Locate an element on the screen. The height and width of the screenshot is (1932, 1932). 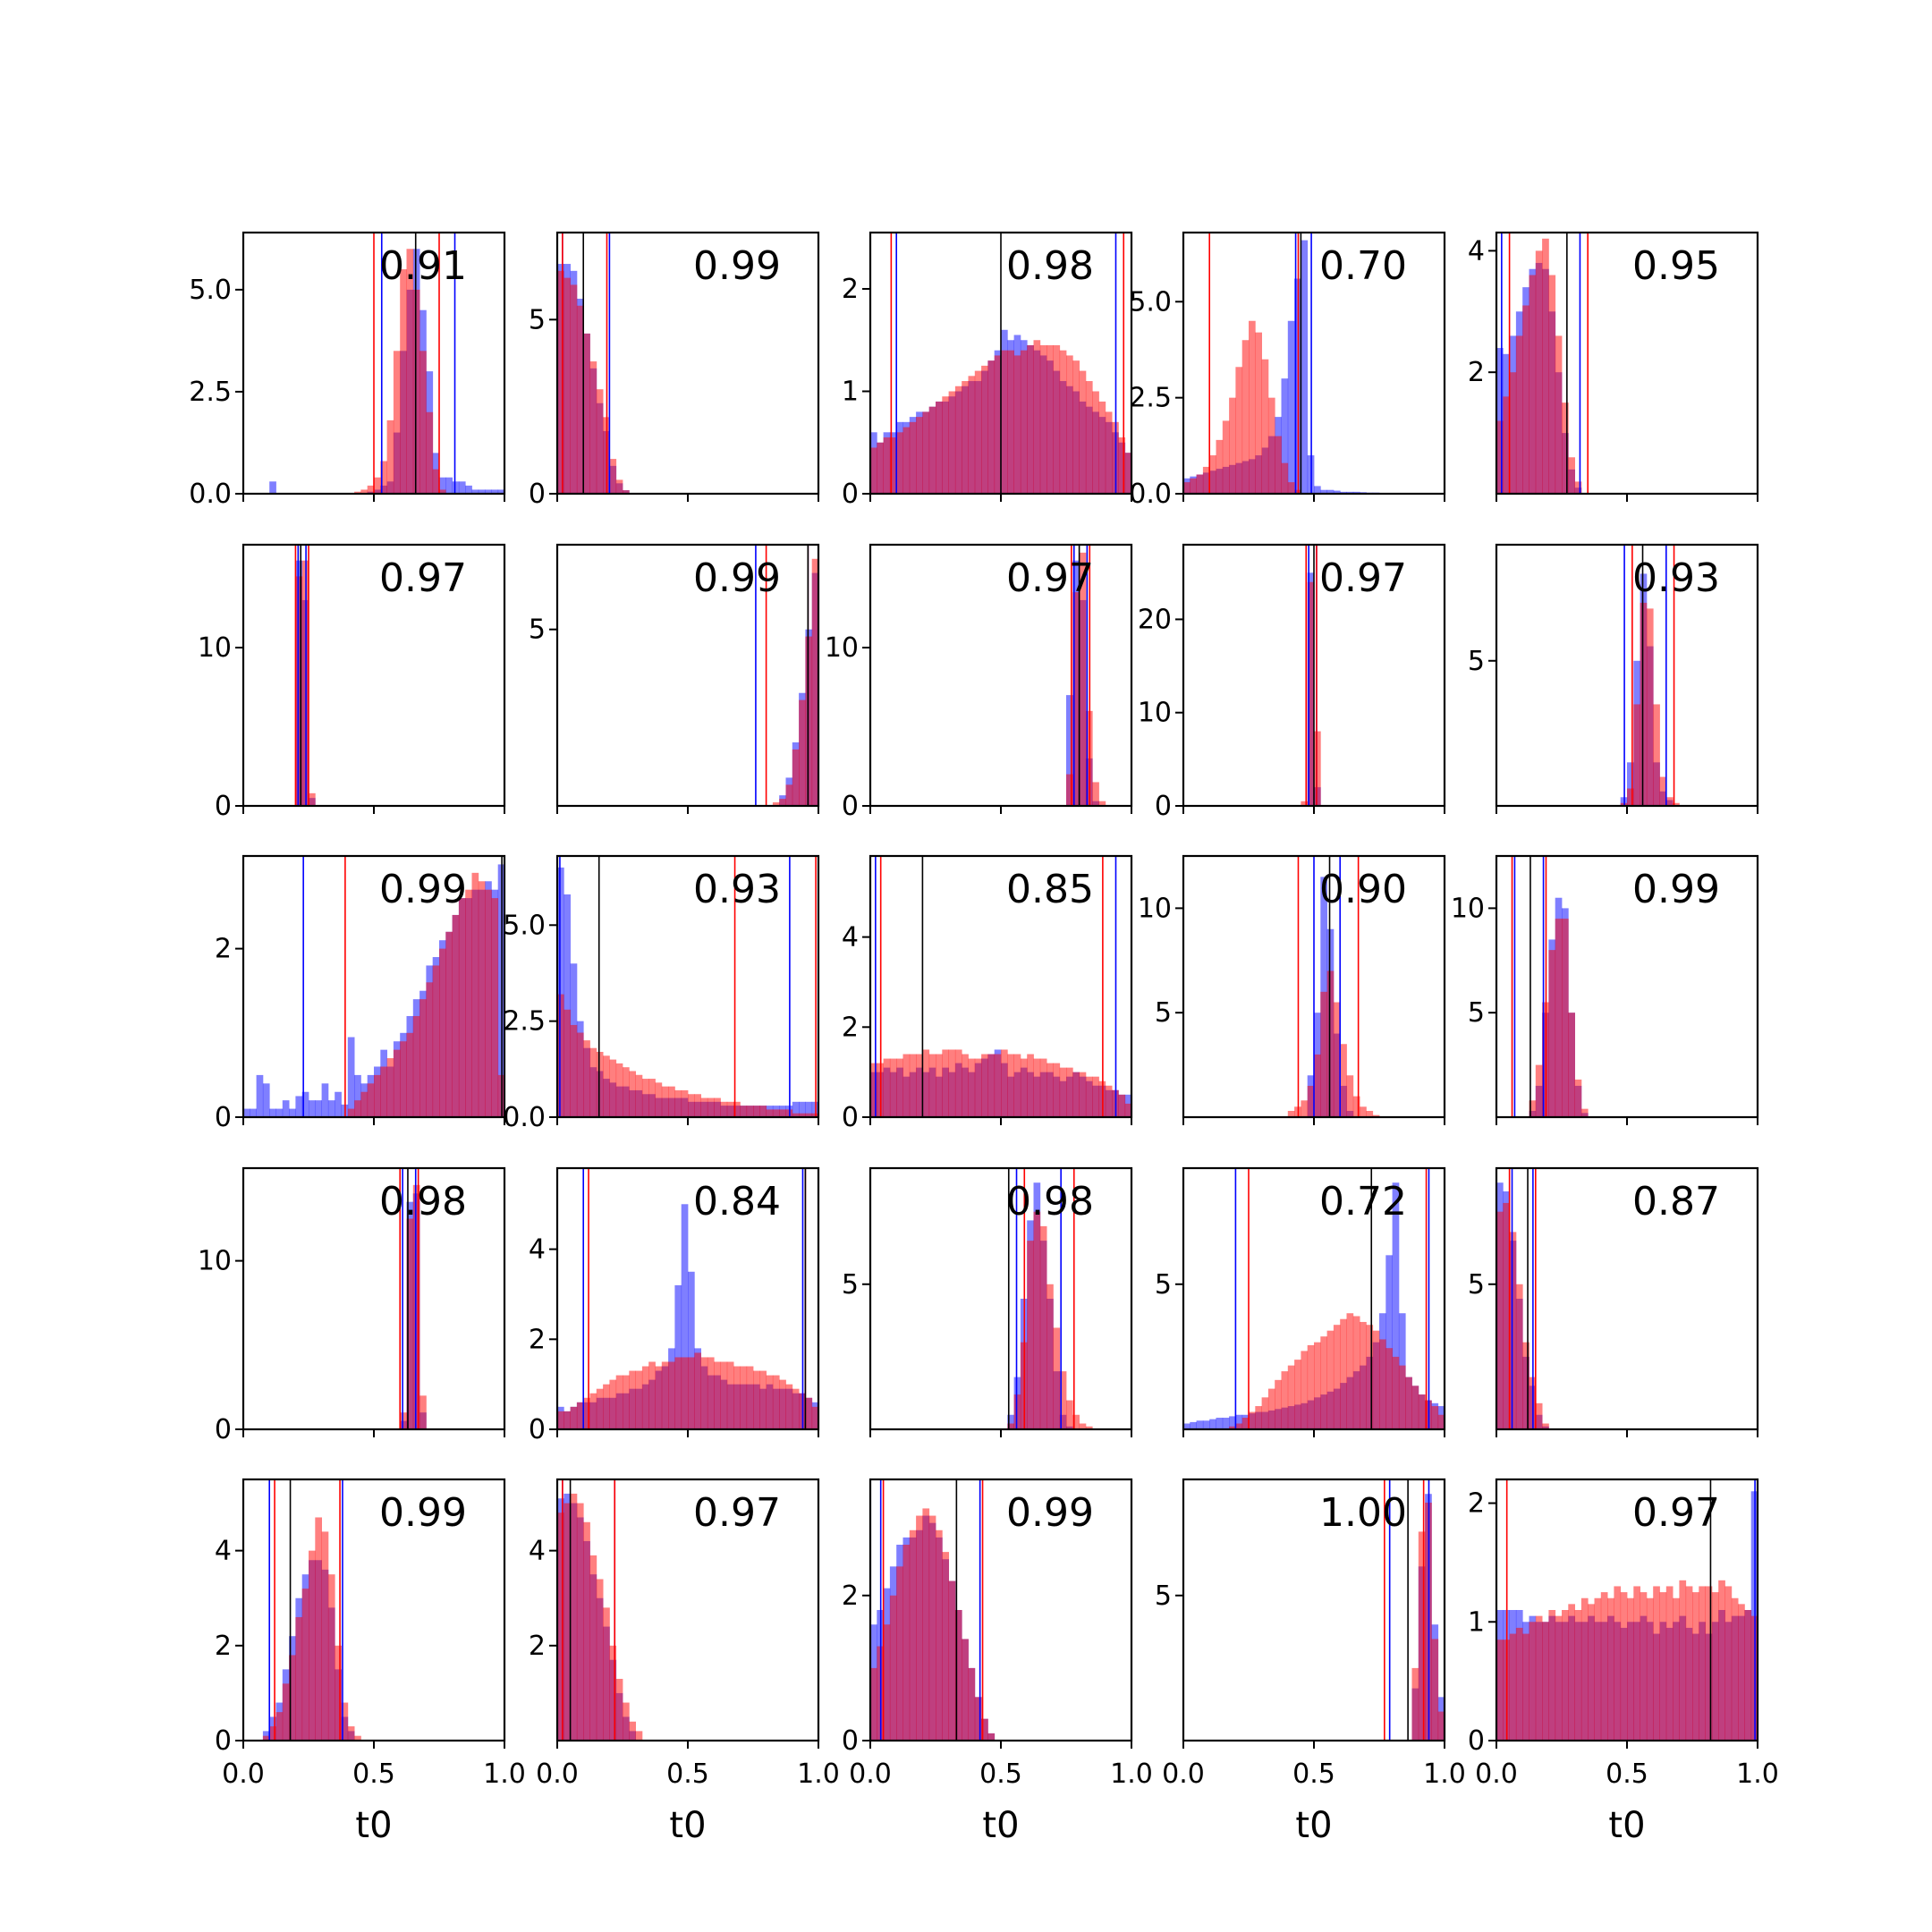
y-tick-label: 2 is located at coordinates (223, 949).